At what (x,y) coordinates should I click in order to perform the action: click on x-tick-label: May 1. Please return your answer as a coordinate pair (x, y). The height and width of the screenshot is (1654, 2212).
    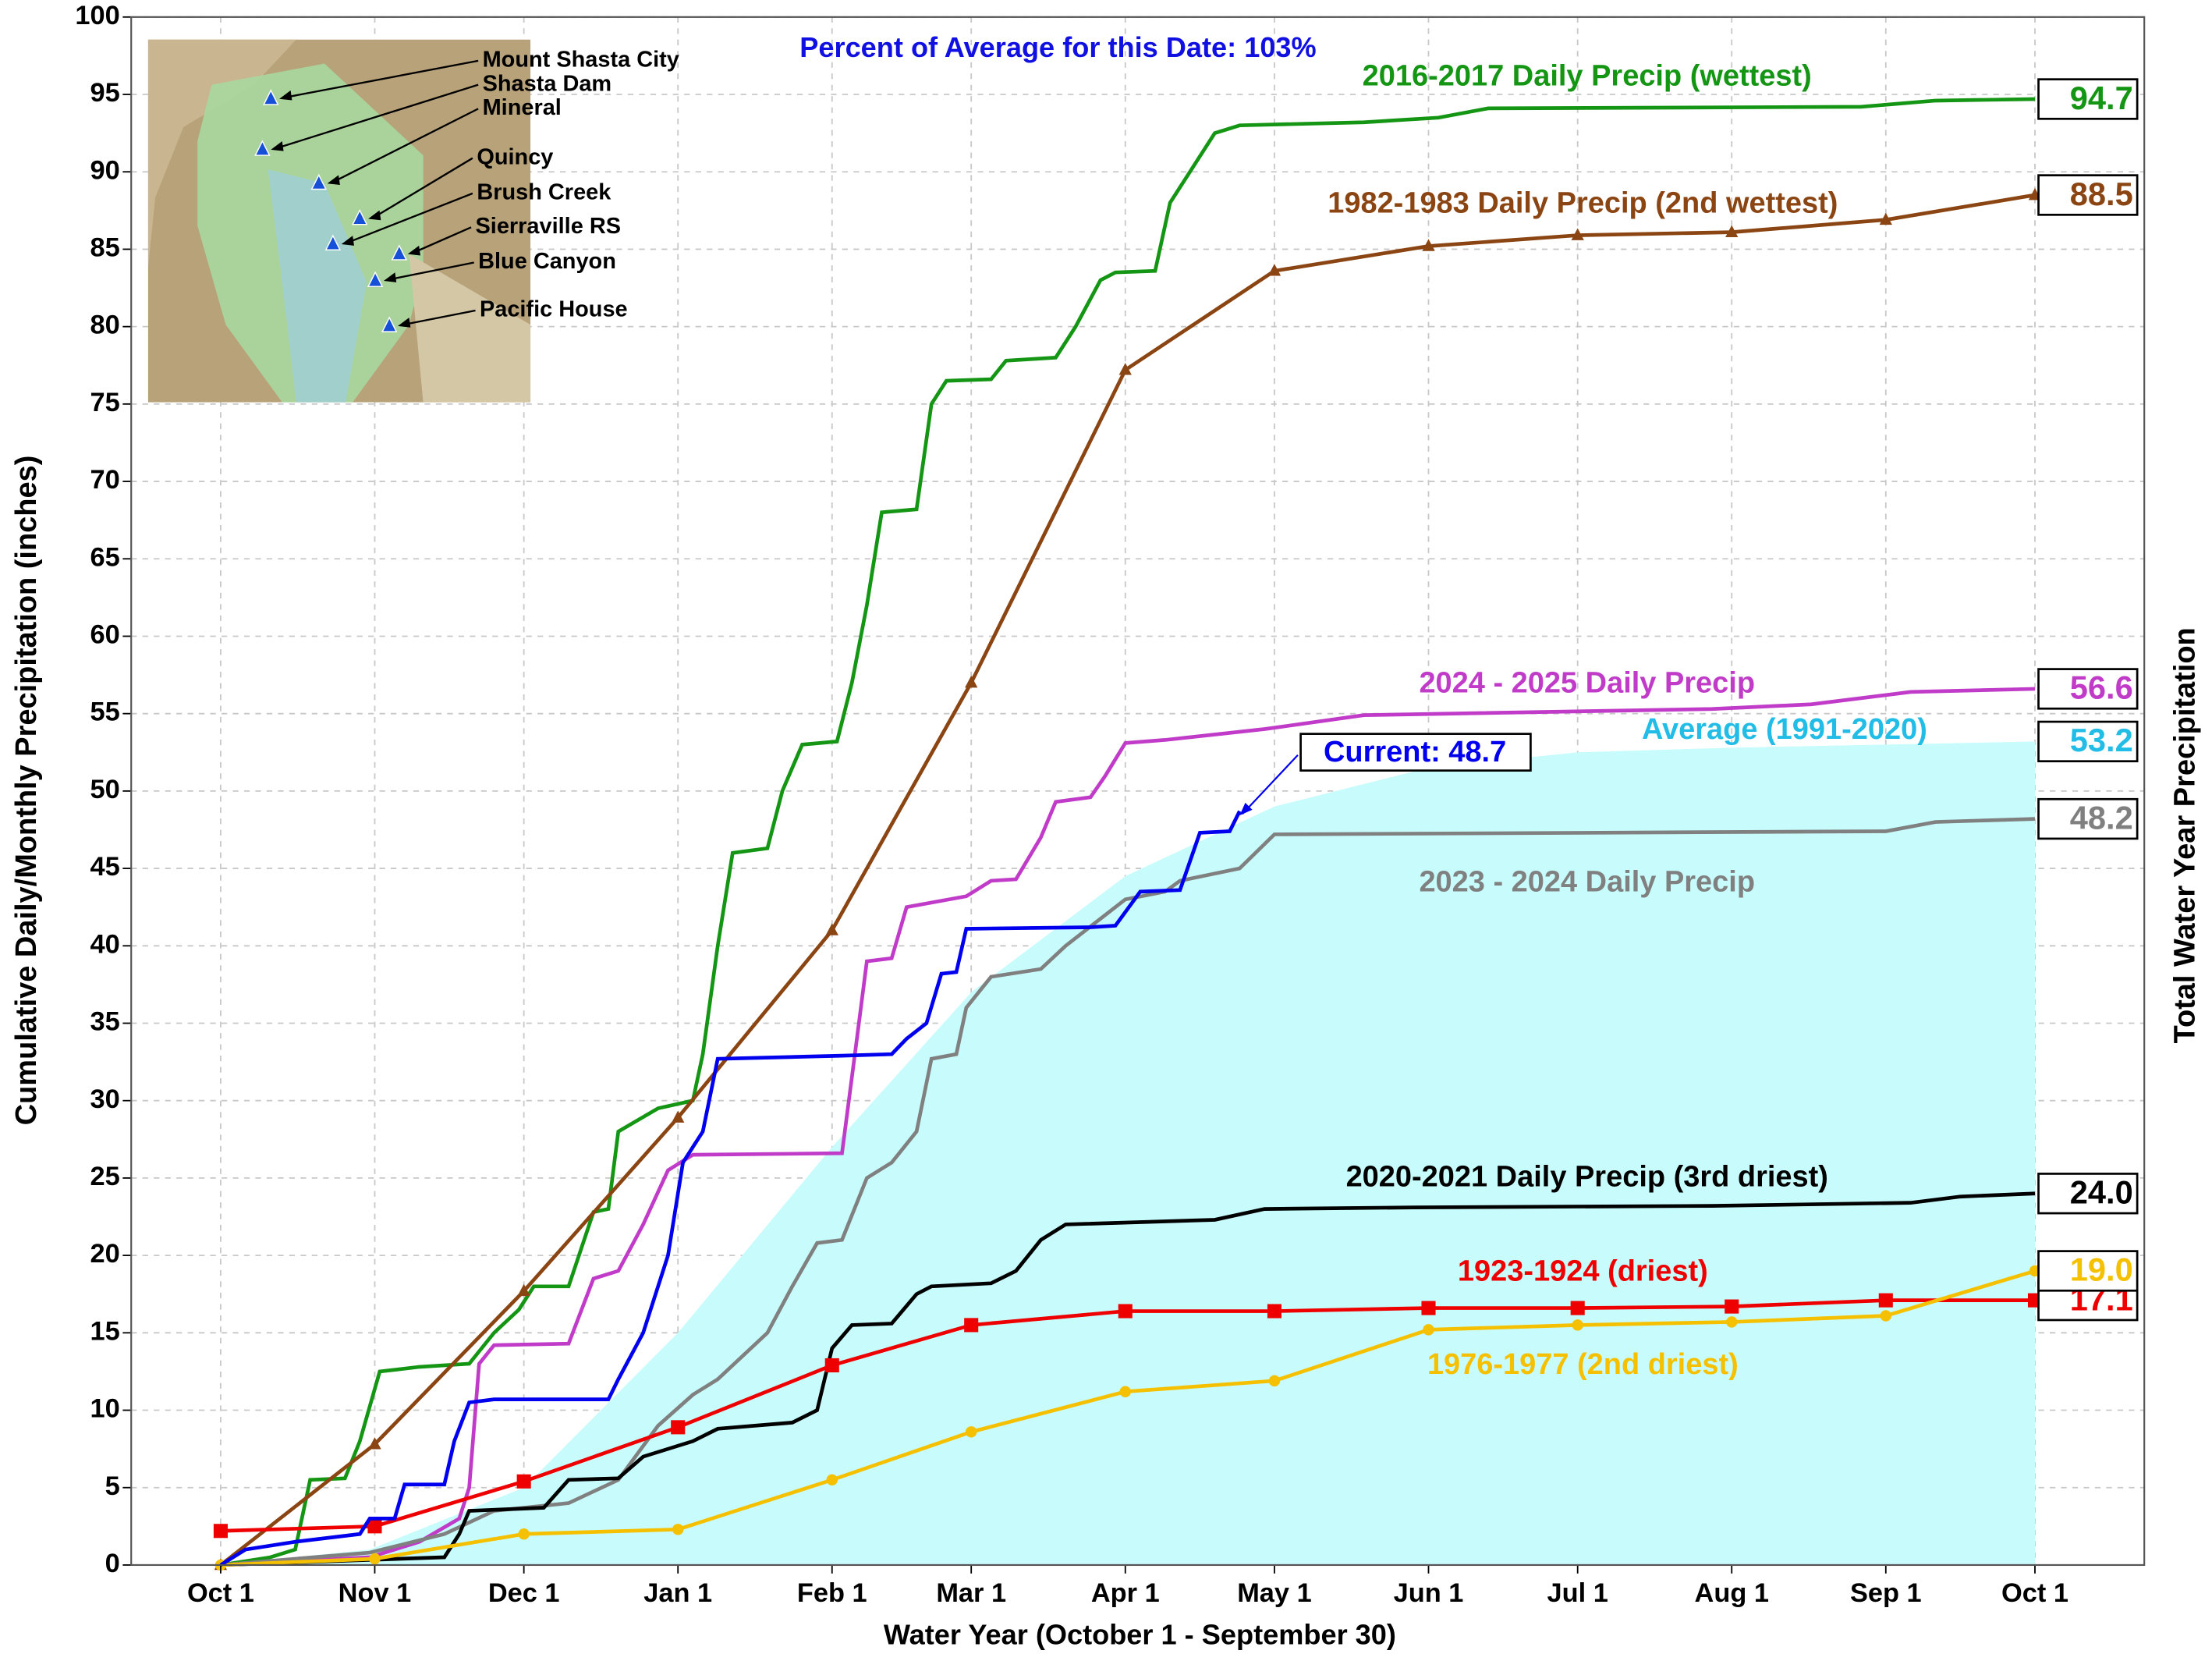
    Looking at the image, I should click on (1274, 1593).